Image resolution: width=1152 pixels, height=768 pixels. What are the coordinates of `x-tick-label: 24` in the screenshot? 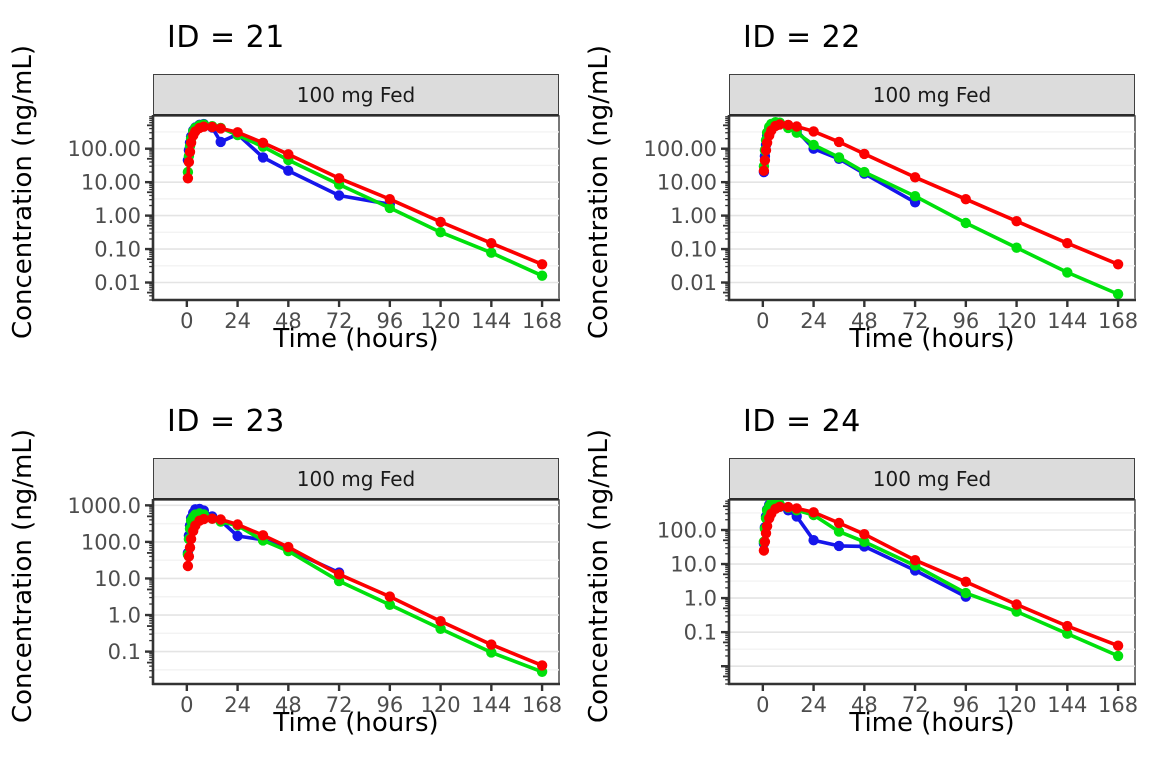 It's located at (237, 321).